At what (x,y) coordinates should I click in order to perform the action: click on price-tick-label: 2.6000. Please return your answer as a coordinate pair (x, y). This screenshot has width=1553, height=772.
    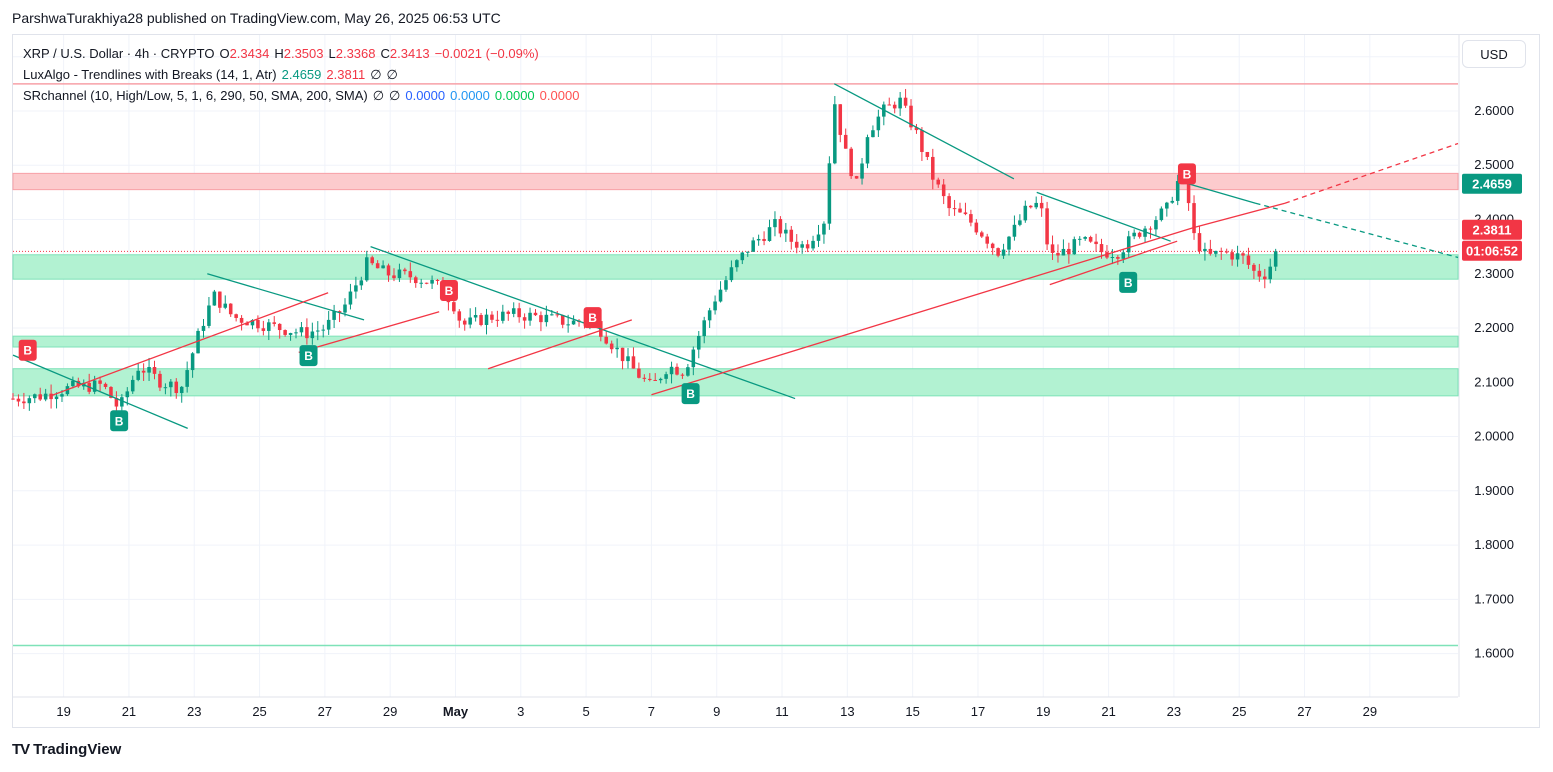
    Looking at the image, I should click on (1494, 110).